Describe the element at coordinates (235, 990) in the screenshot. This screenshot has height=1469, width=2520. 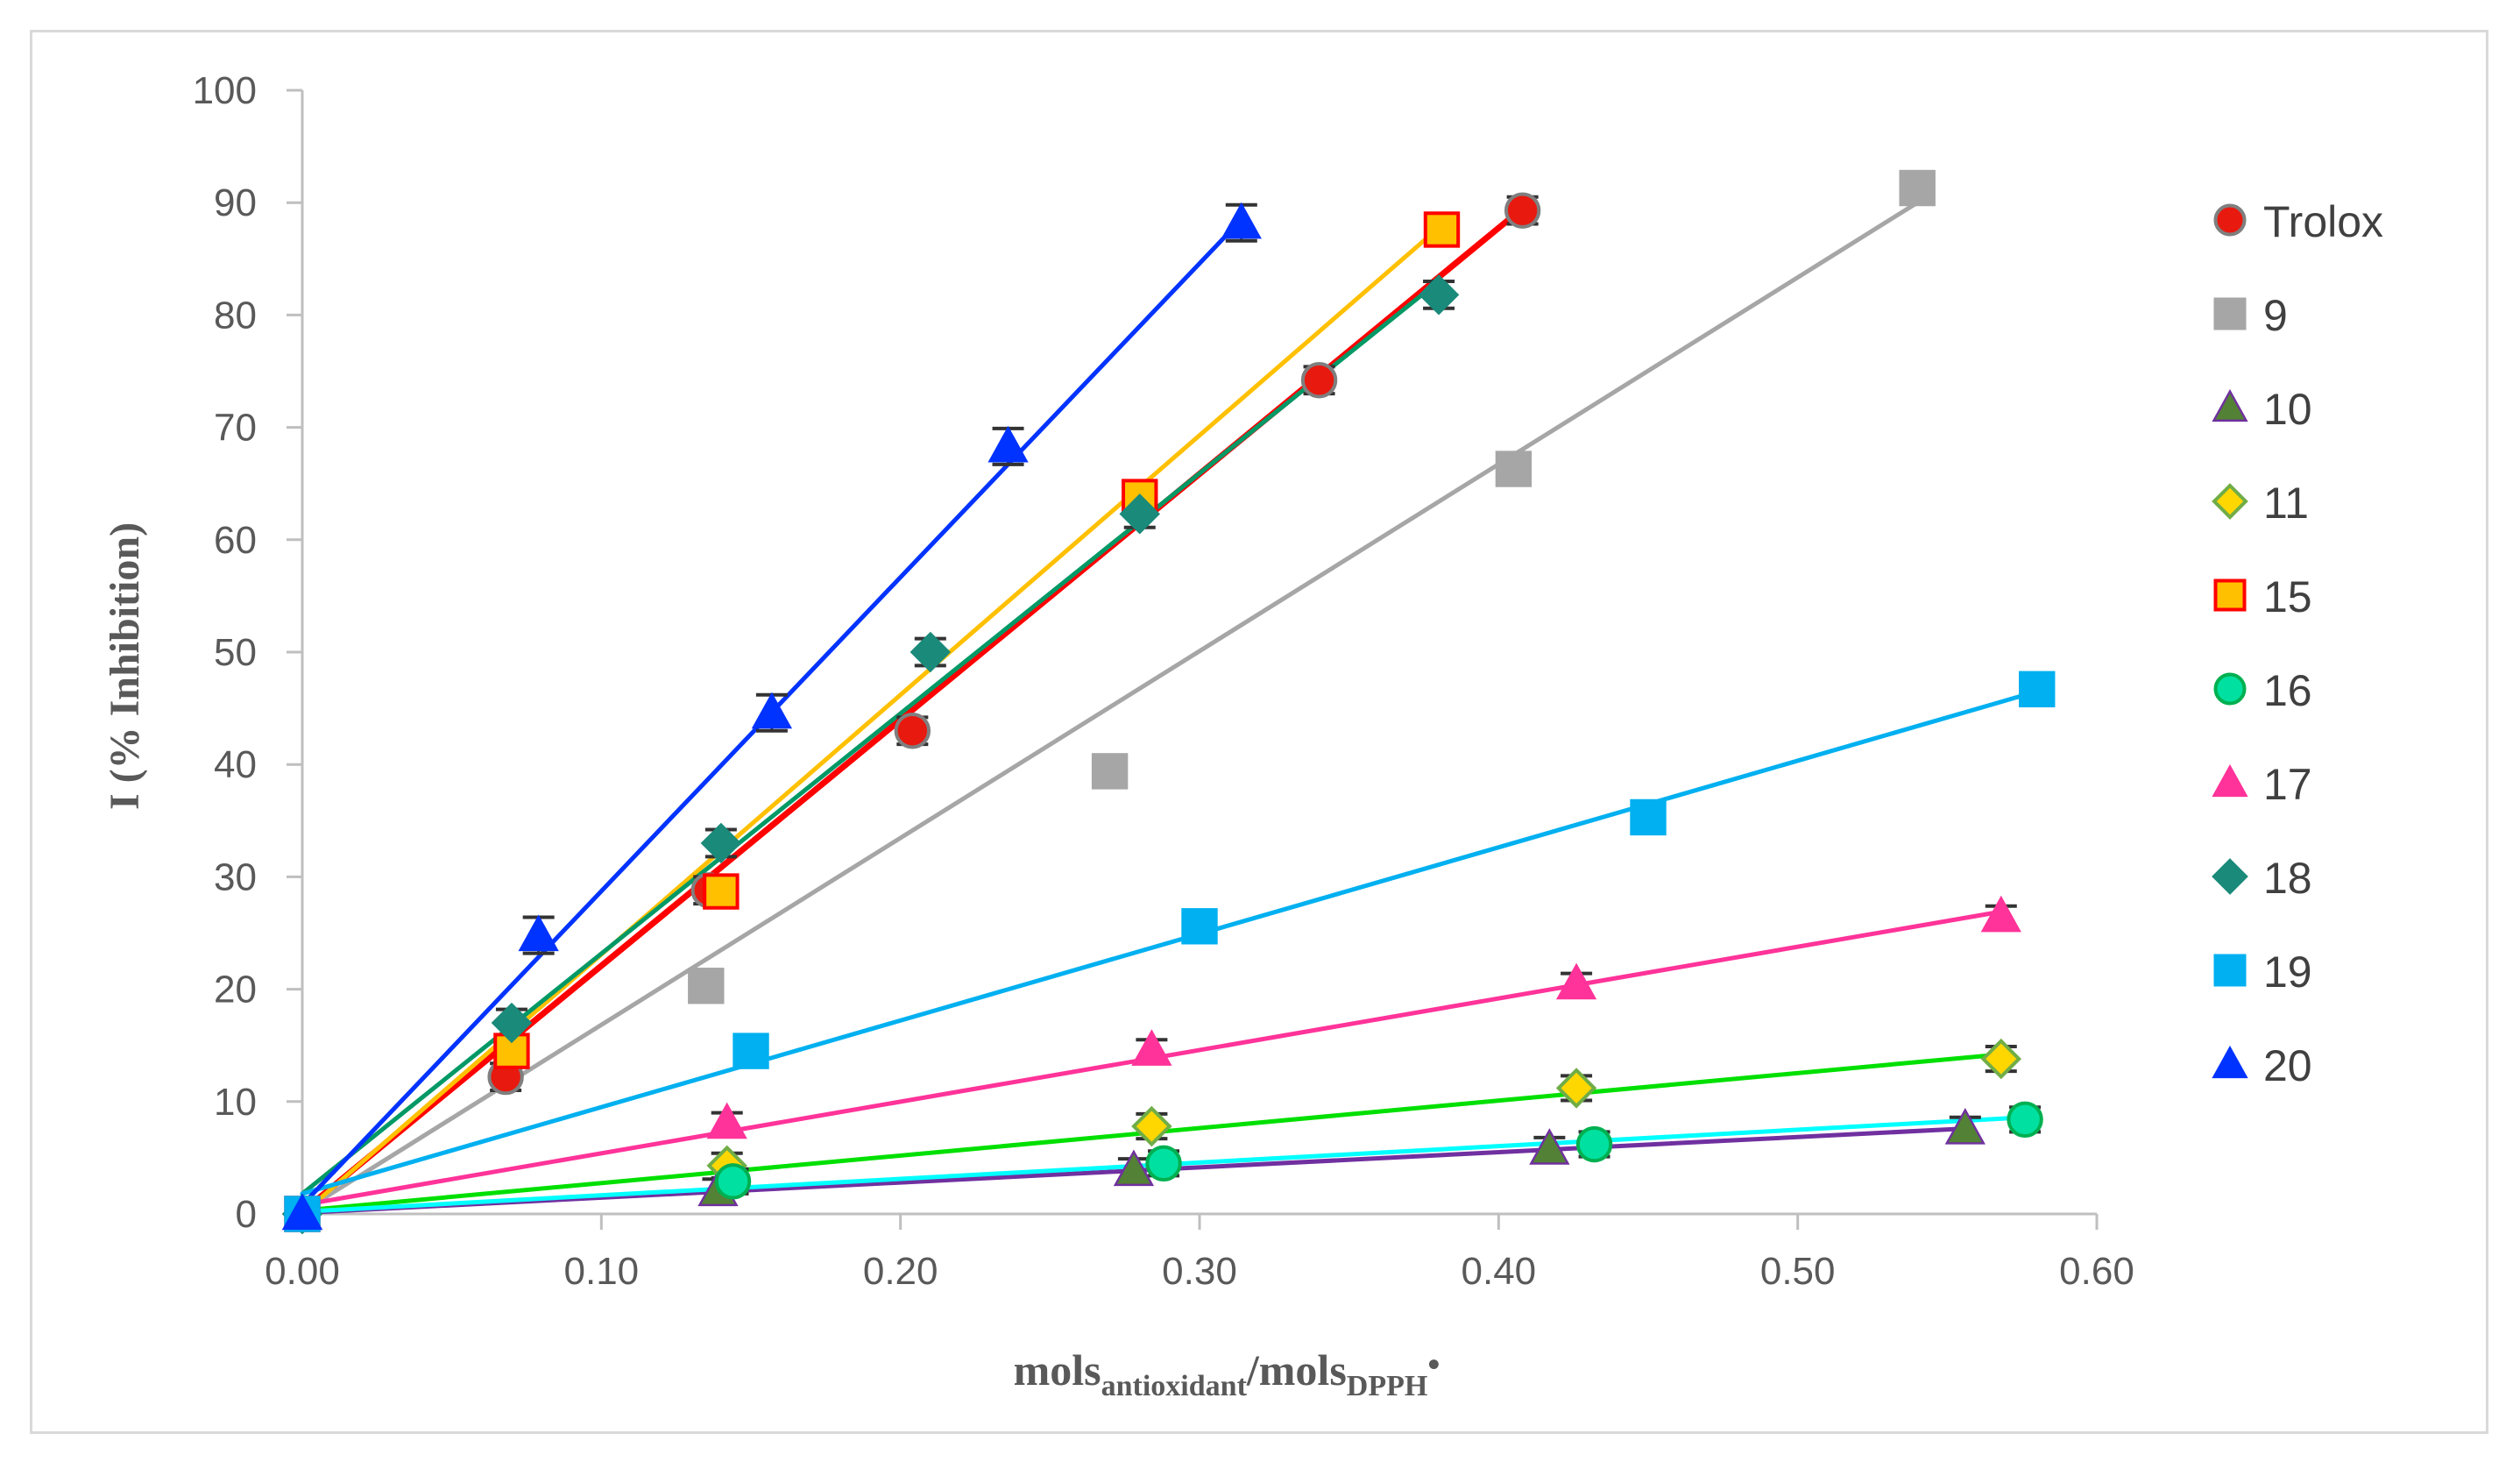
I see `y-tick-label: 20` at that location.